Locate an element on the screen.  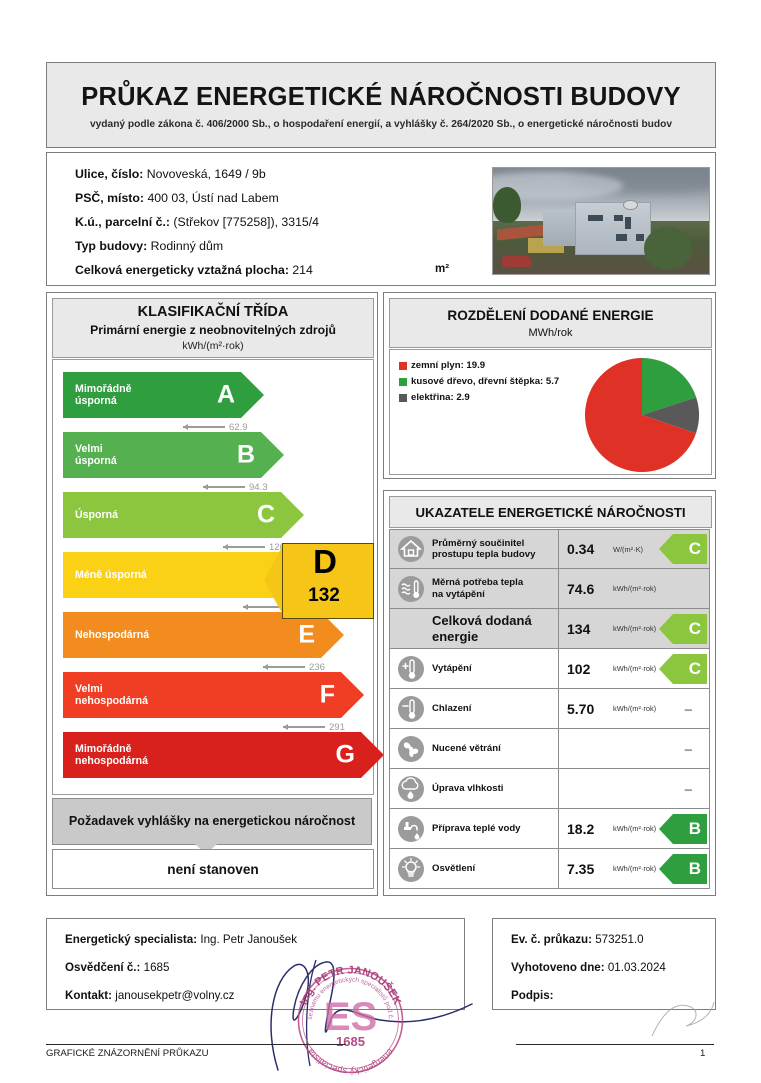
legend-label: elektřina: 2.9 is located at coordinates (440, 397).